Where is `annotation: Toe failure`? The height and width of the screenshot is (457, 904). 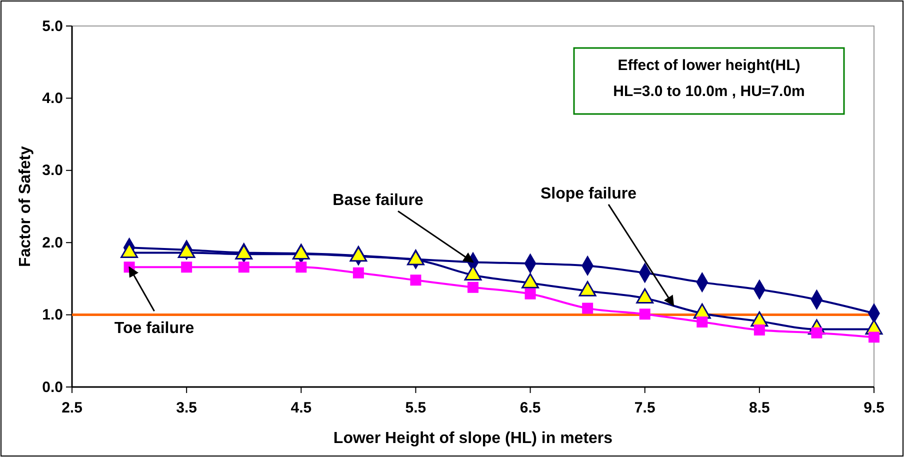 annotation: Toe failure is located at coordinates (154, 329).